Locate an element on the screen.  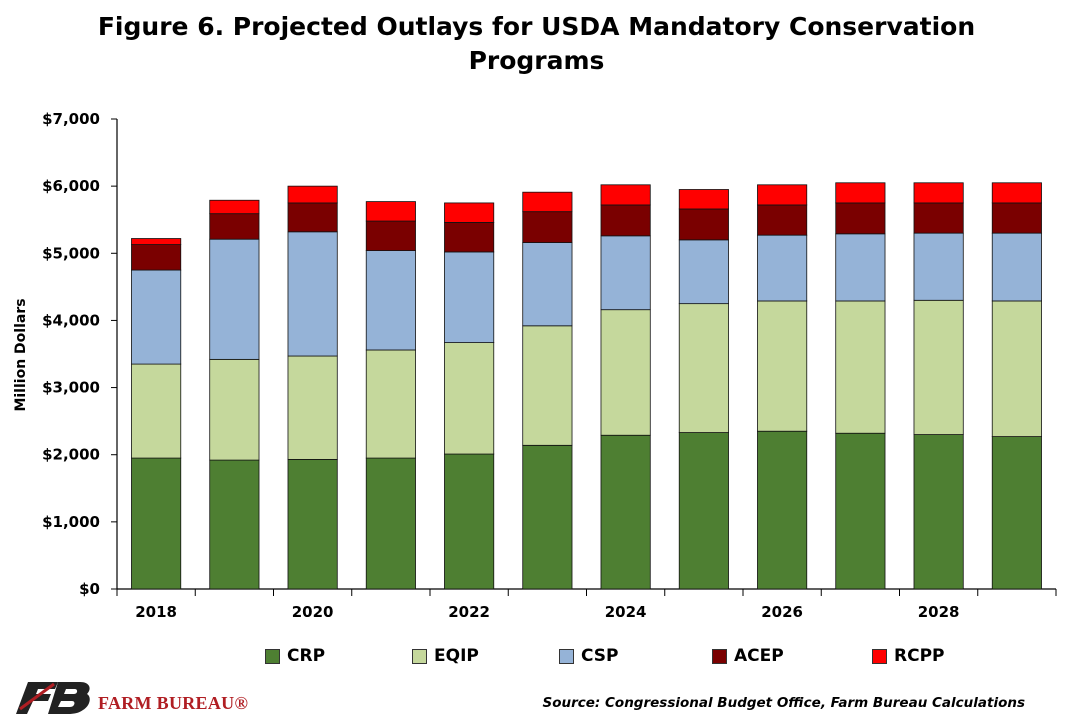
bar-acep-2019 is located at coordinates (234, 226).